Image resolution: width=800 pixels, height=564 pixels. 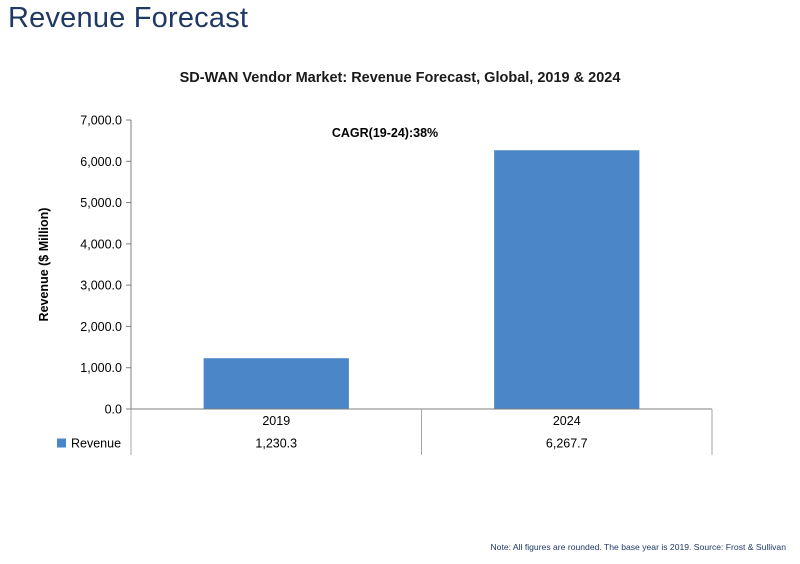 What do you see at coordinates (61, 443) in the screenshot?
I see `legend-key-revenue` at bounding box center [61, 443].